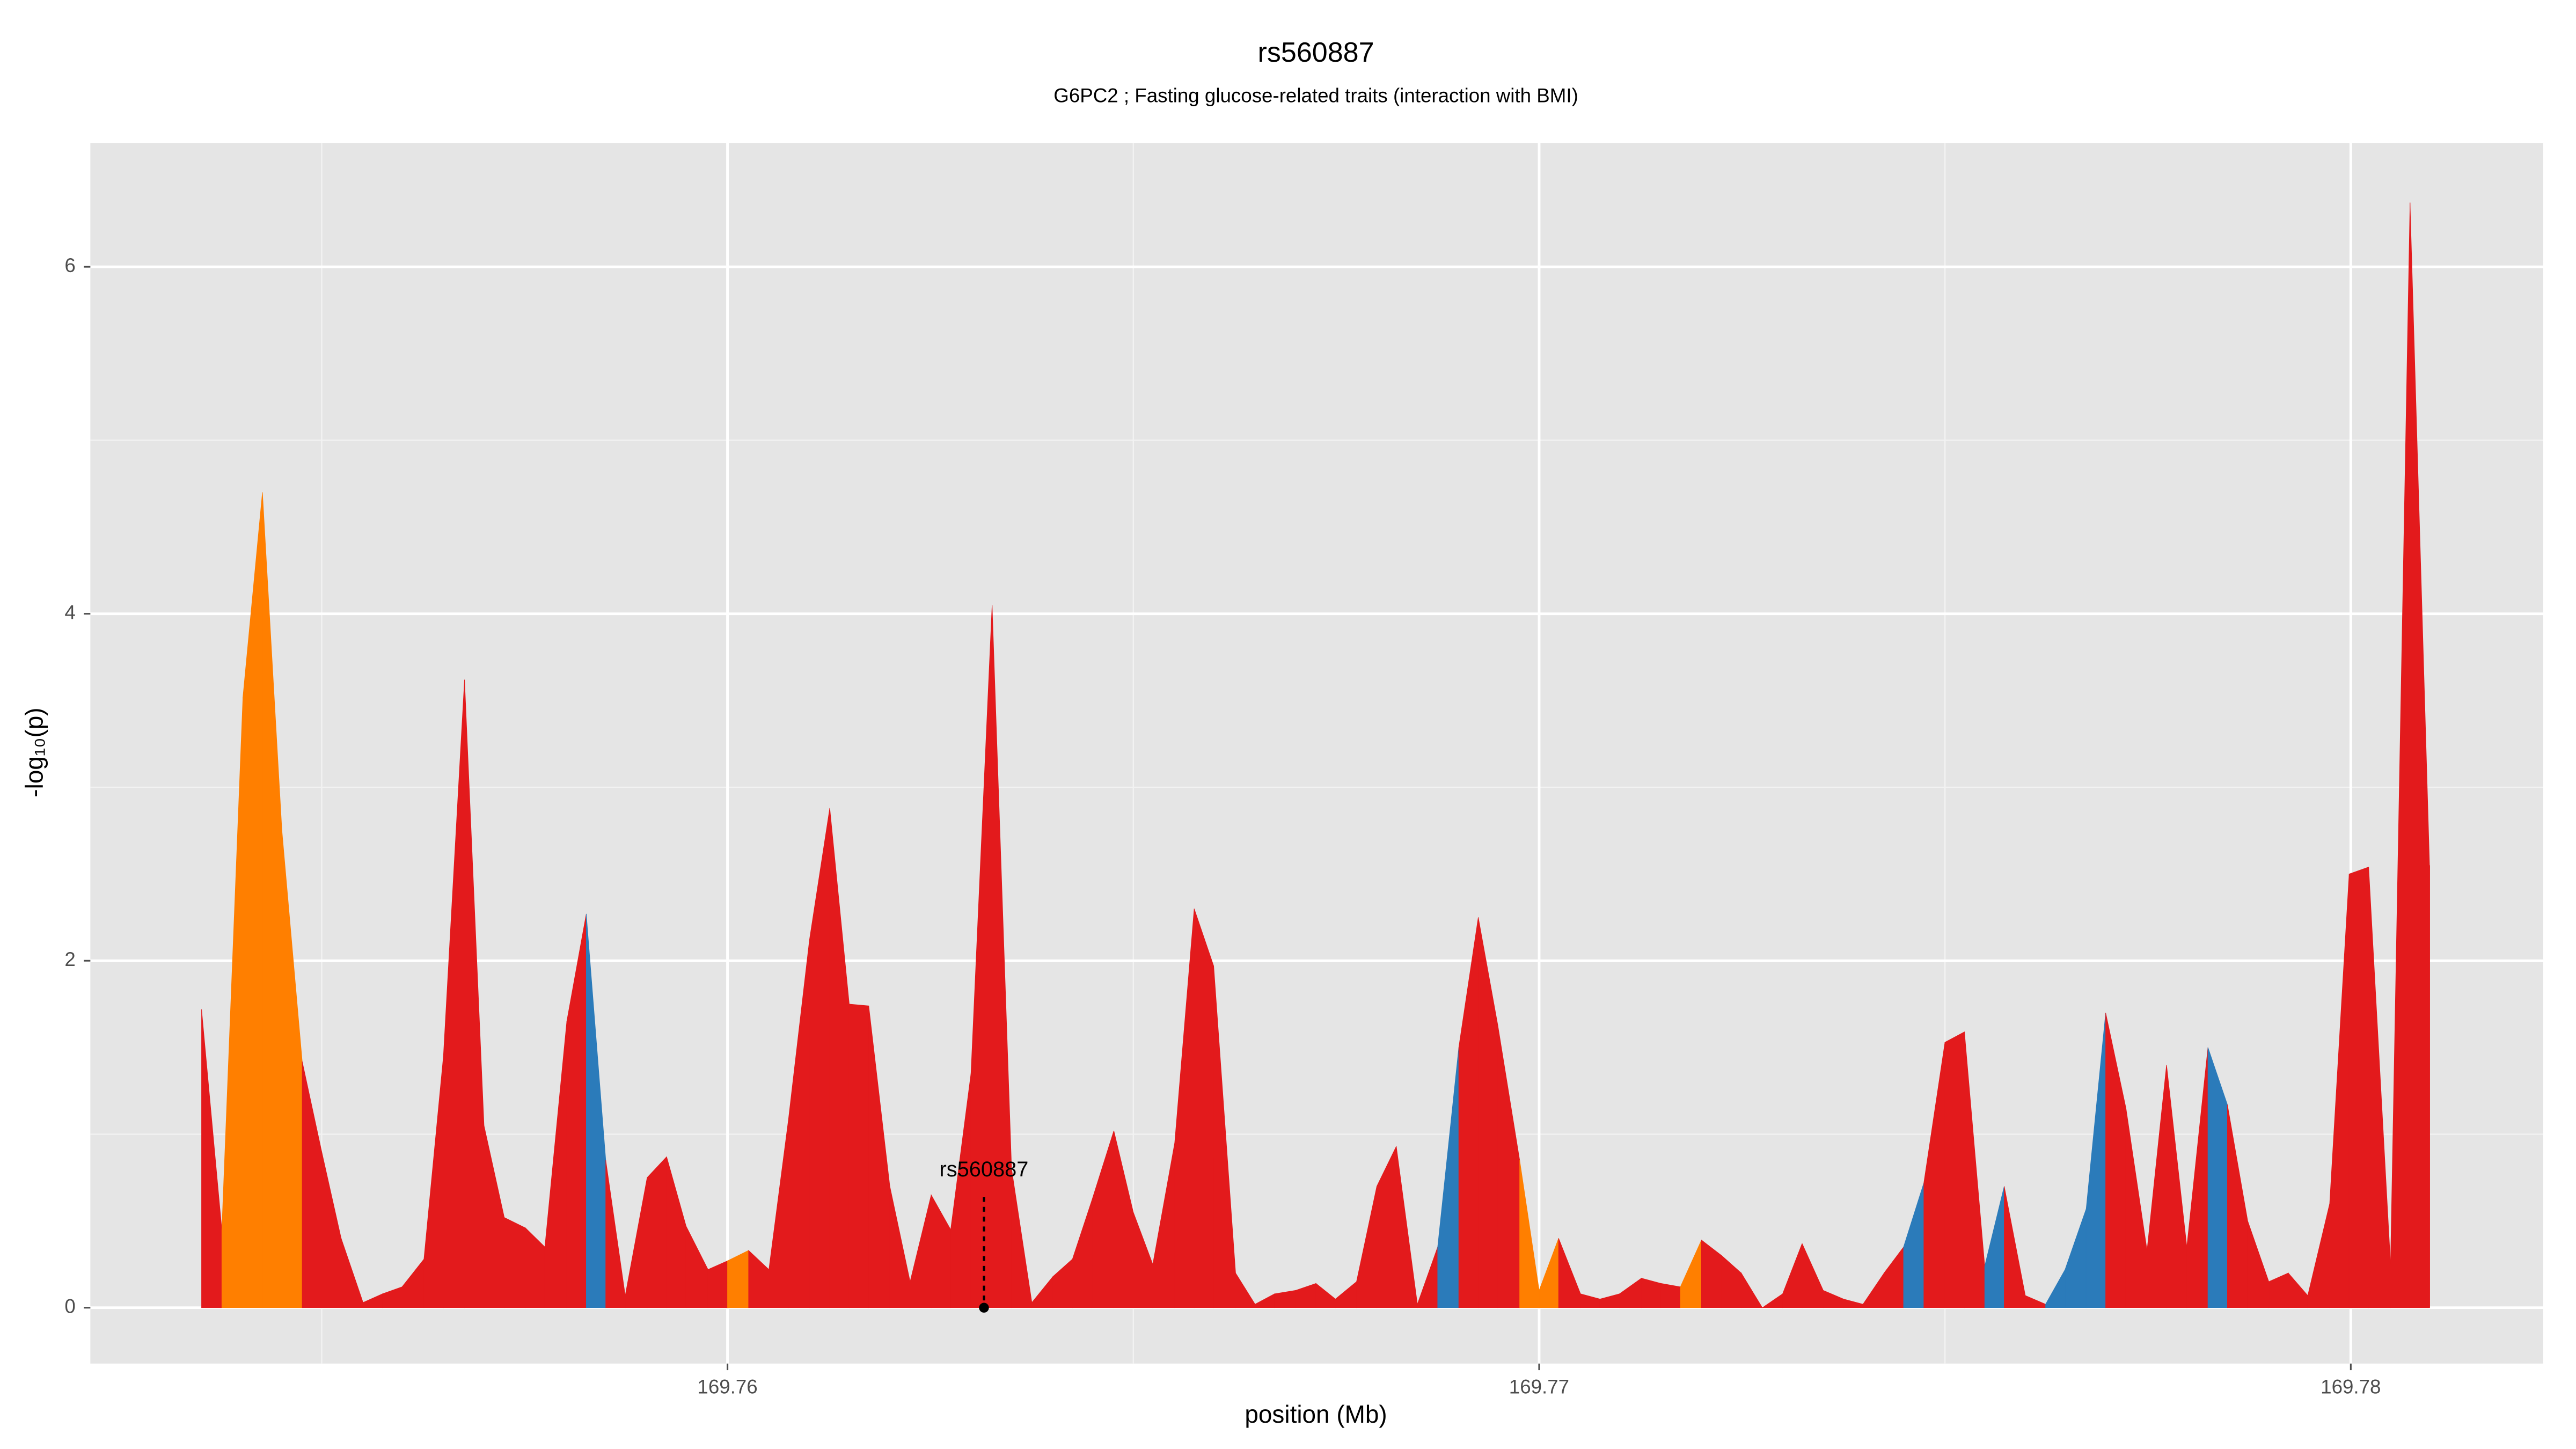  What do you see at coordinates (2351, 1386) in the screenshot?
I see `x-tick-label: 169.78` at bounding box center [2351, 1386].